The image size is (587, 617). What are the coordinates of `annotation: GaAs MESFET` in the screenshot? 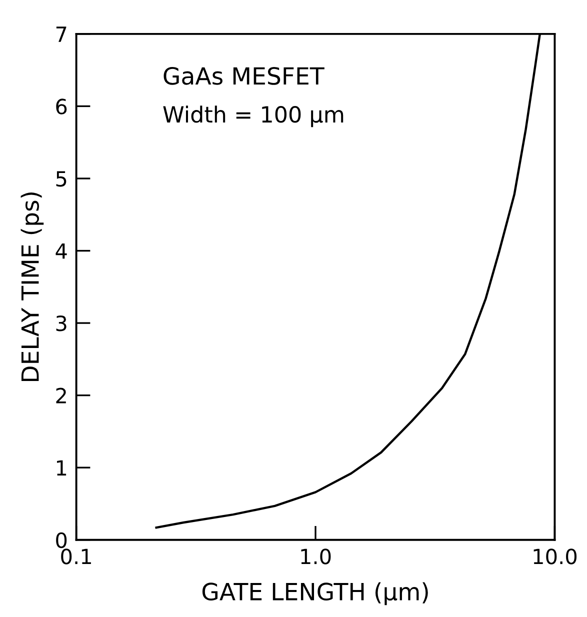 It's located at (244, 76).